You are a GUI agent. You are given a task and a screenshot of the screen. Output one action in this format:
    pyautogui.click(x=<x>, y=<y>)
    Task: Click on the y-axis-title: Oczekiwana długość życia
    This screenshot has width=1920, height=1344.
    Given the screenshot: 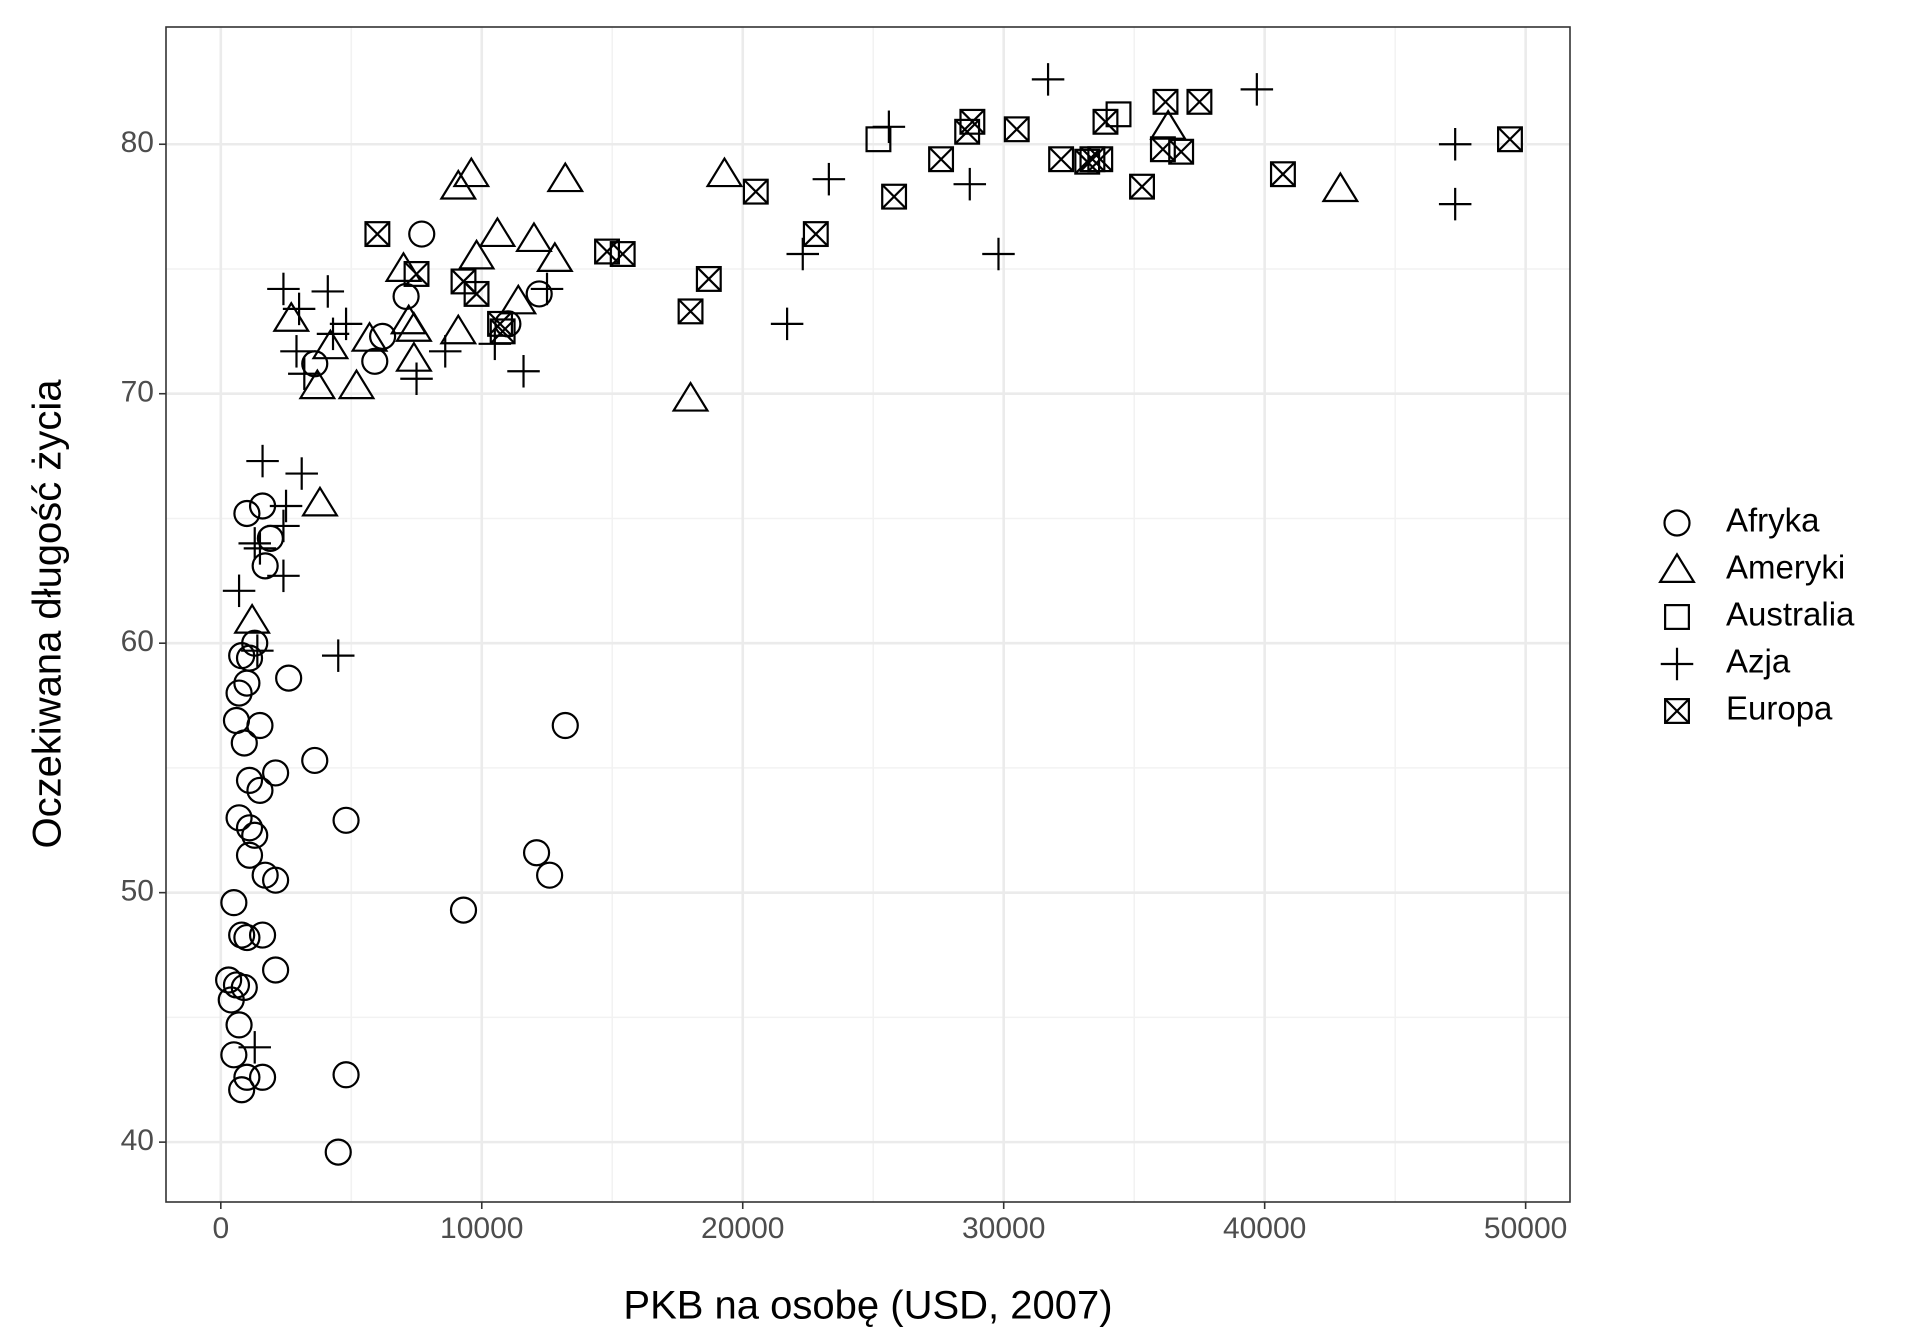 What is the action you would take?
    pyautogui.click(x=48, y=614)
    